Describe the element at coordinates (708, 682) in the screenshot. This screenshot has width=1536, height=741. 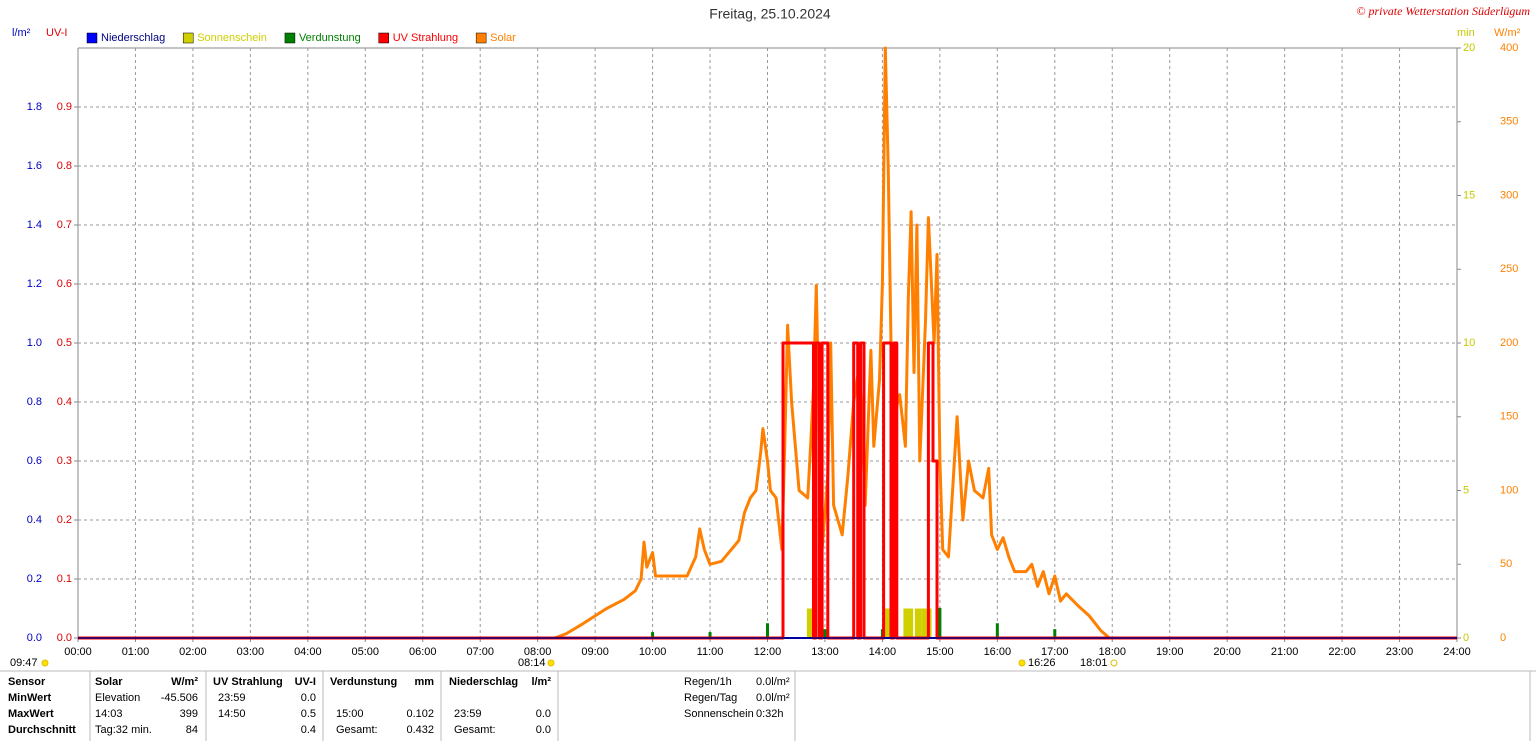
I see `summary-label: Regen/1h` at that location.